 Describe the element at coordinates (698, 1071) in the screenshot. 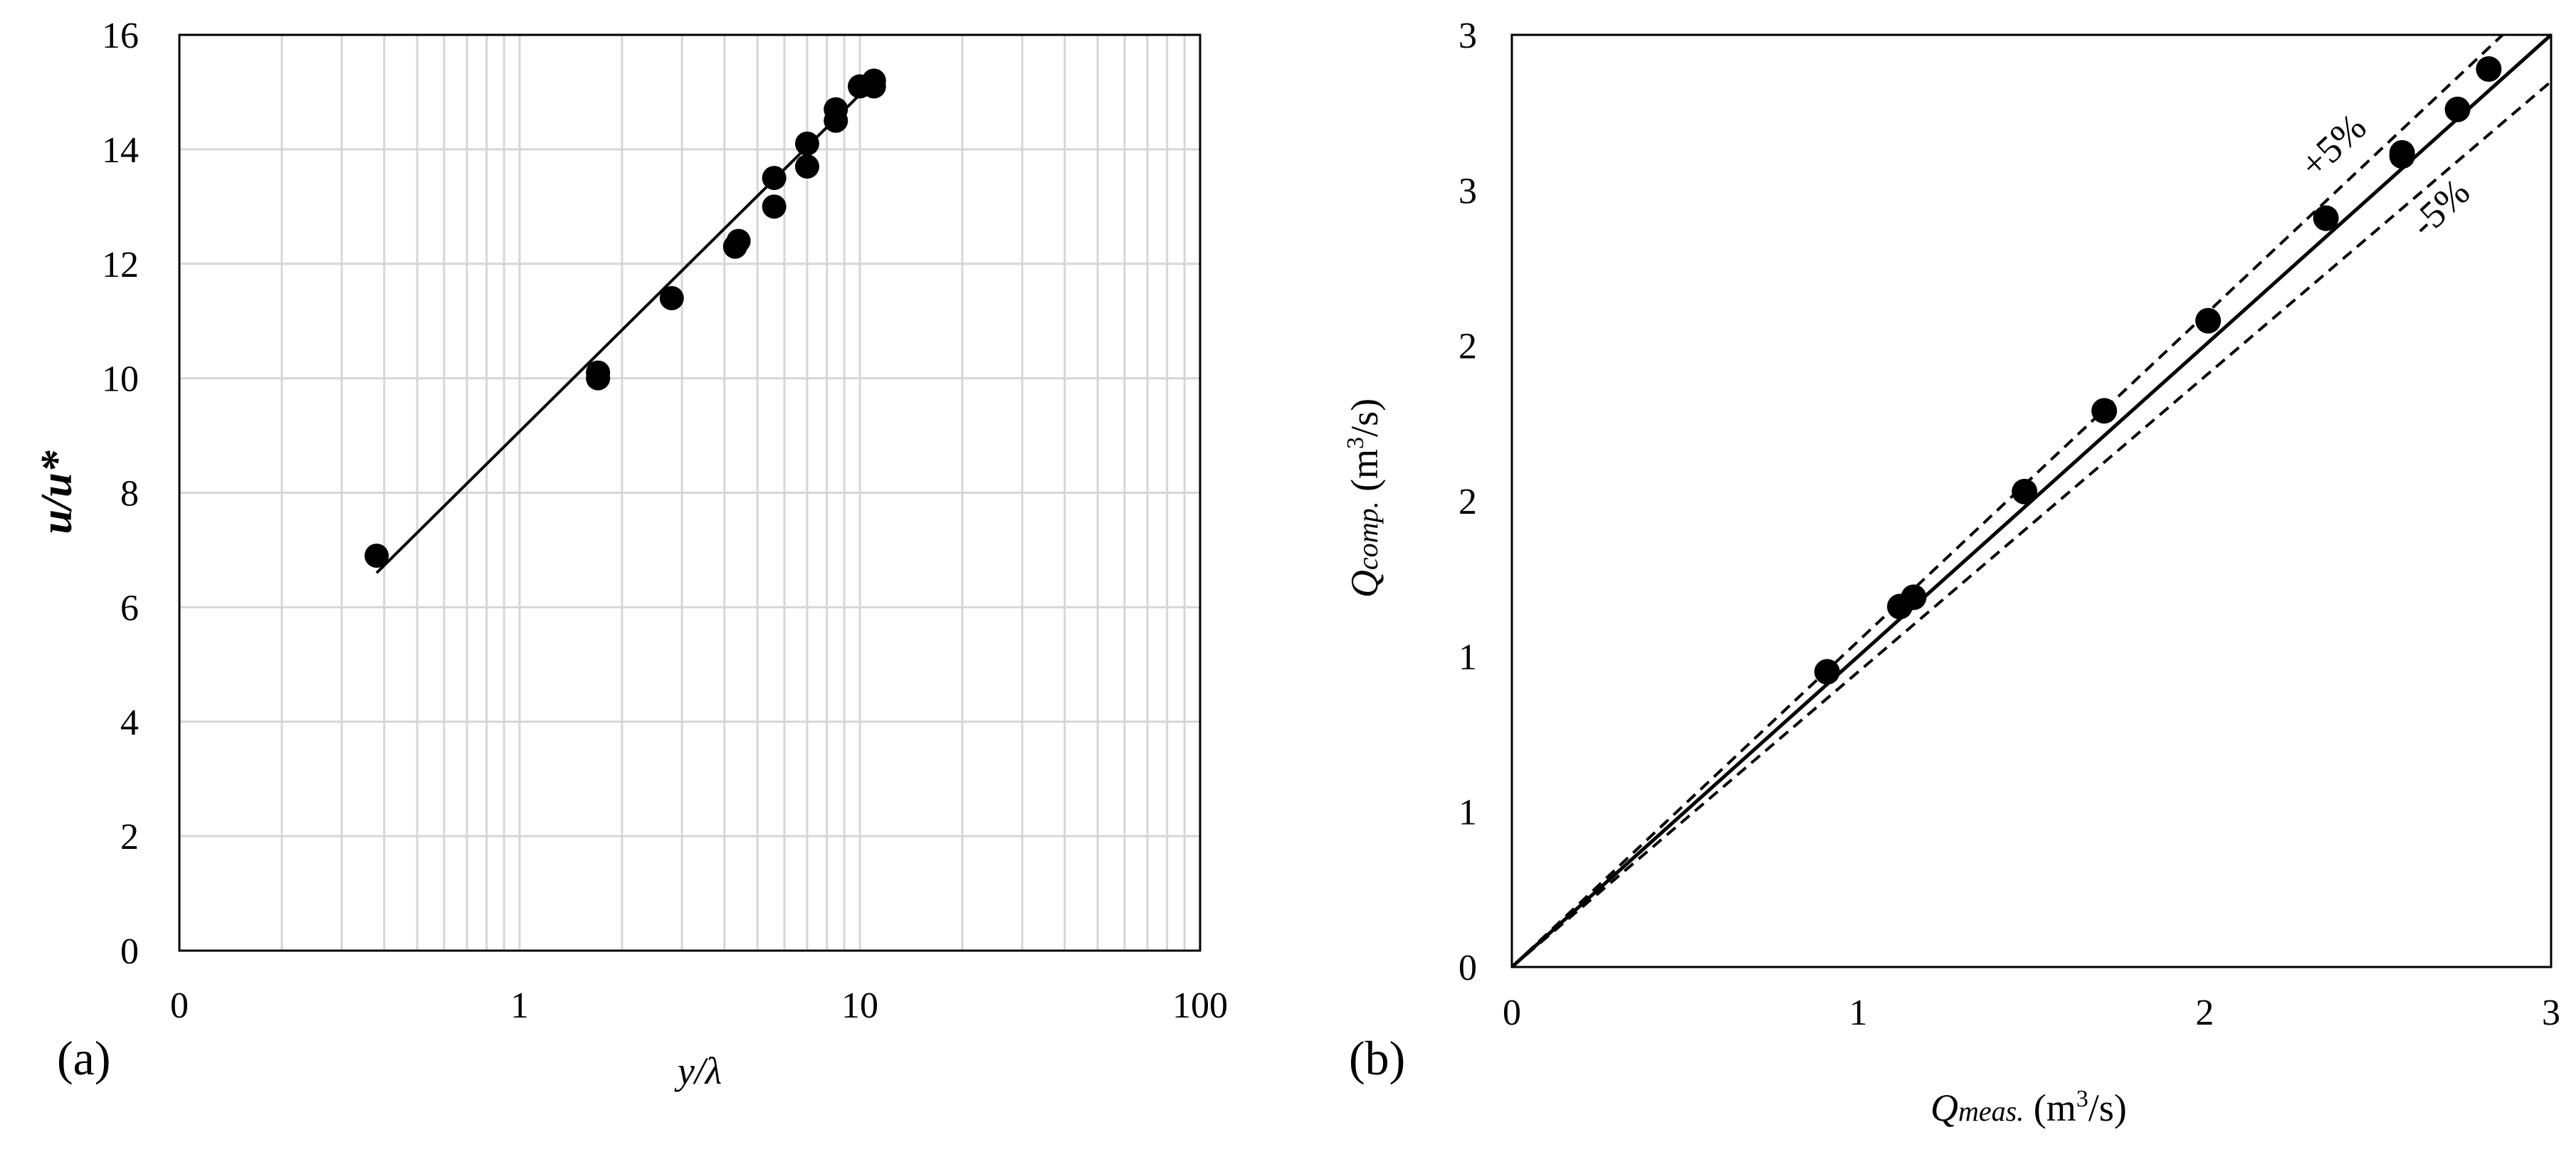

I see `a-x-axis-label: y/λ` at that location.